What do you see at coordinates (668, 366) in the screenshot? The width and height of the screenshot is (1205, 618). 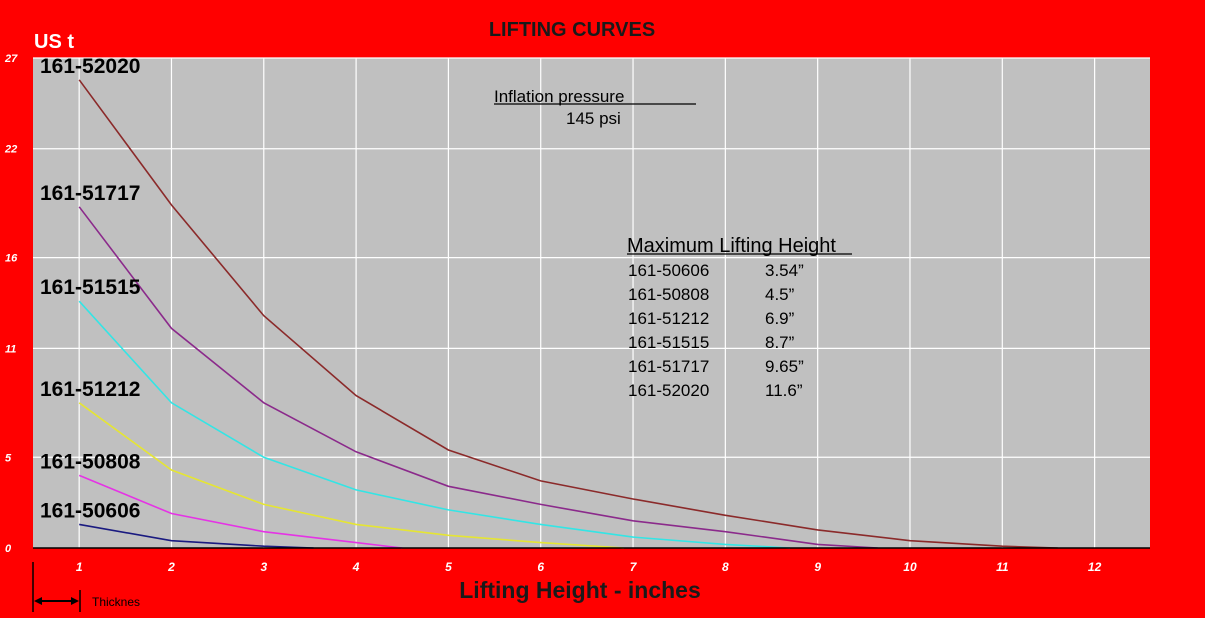 I see `table-row-model: 161-51717` at bounding box center [668, 366].